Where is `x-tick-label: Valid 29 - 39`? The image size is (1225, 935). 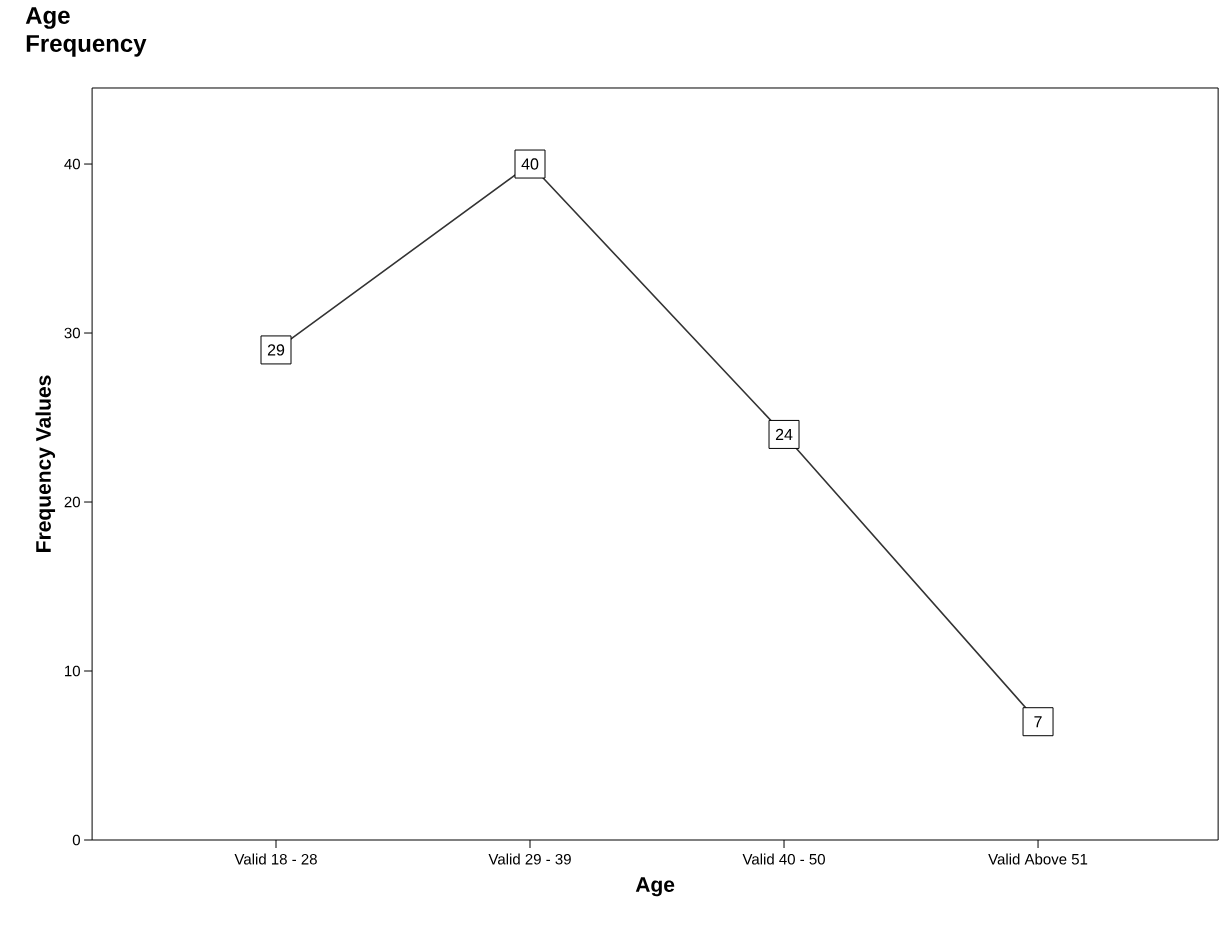 x-tick-label: Valid 29 - 39 is located at coordinates (529, 859).